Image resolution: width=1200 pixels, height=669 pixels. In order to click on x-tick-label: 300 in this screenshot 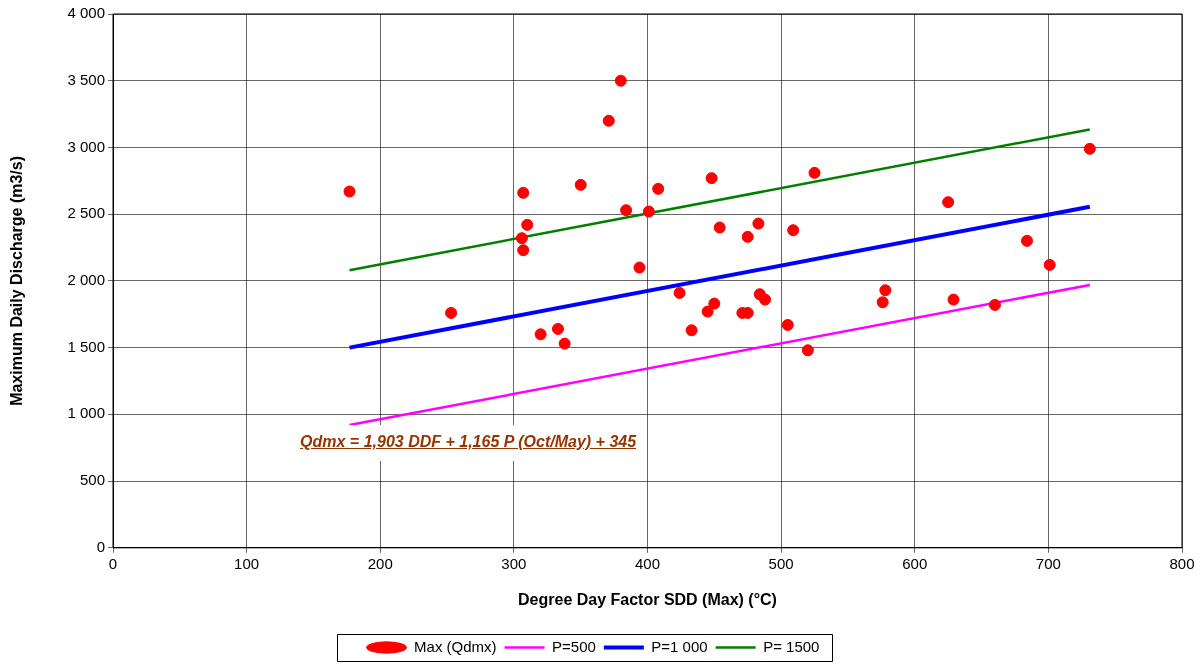, I will do `click(514, 563)`.